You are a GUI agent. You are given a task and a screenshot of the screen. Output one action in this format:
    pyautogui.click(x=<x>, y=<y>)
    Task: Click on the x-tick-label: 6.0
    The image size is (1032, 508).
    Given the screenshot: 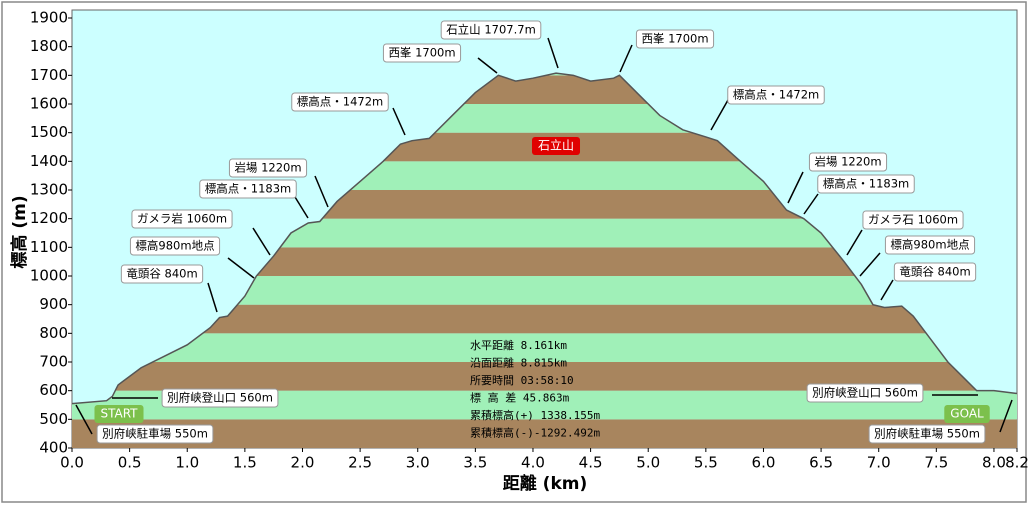 What is the action you would take?
    pyautogui.click(x=764, y=463)
    